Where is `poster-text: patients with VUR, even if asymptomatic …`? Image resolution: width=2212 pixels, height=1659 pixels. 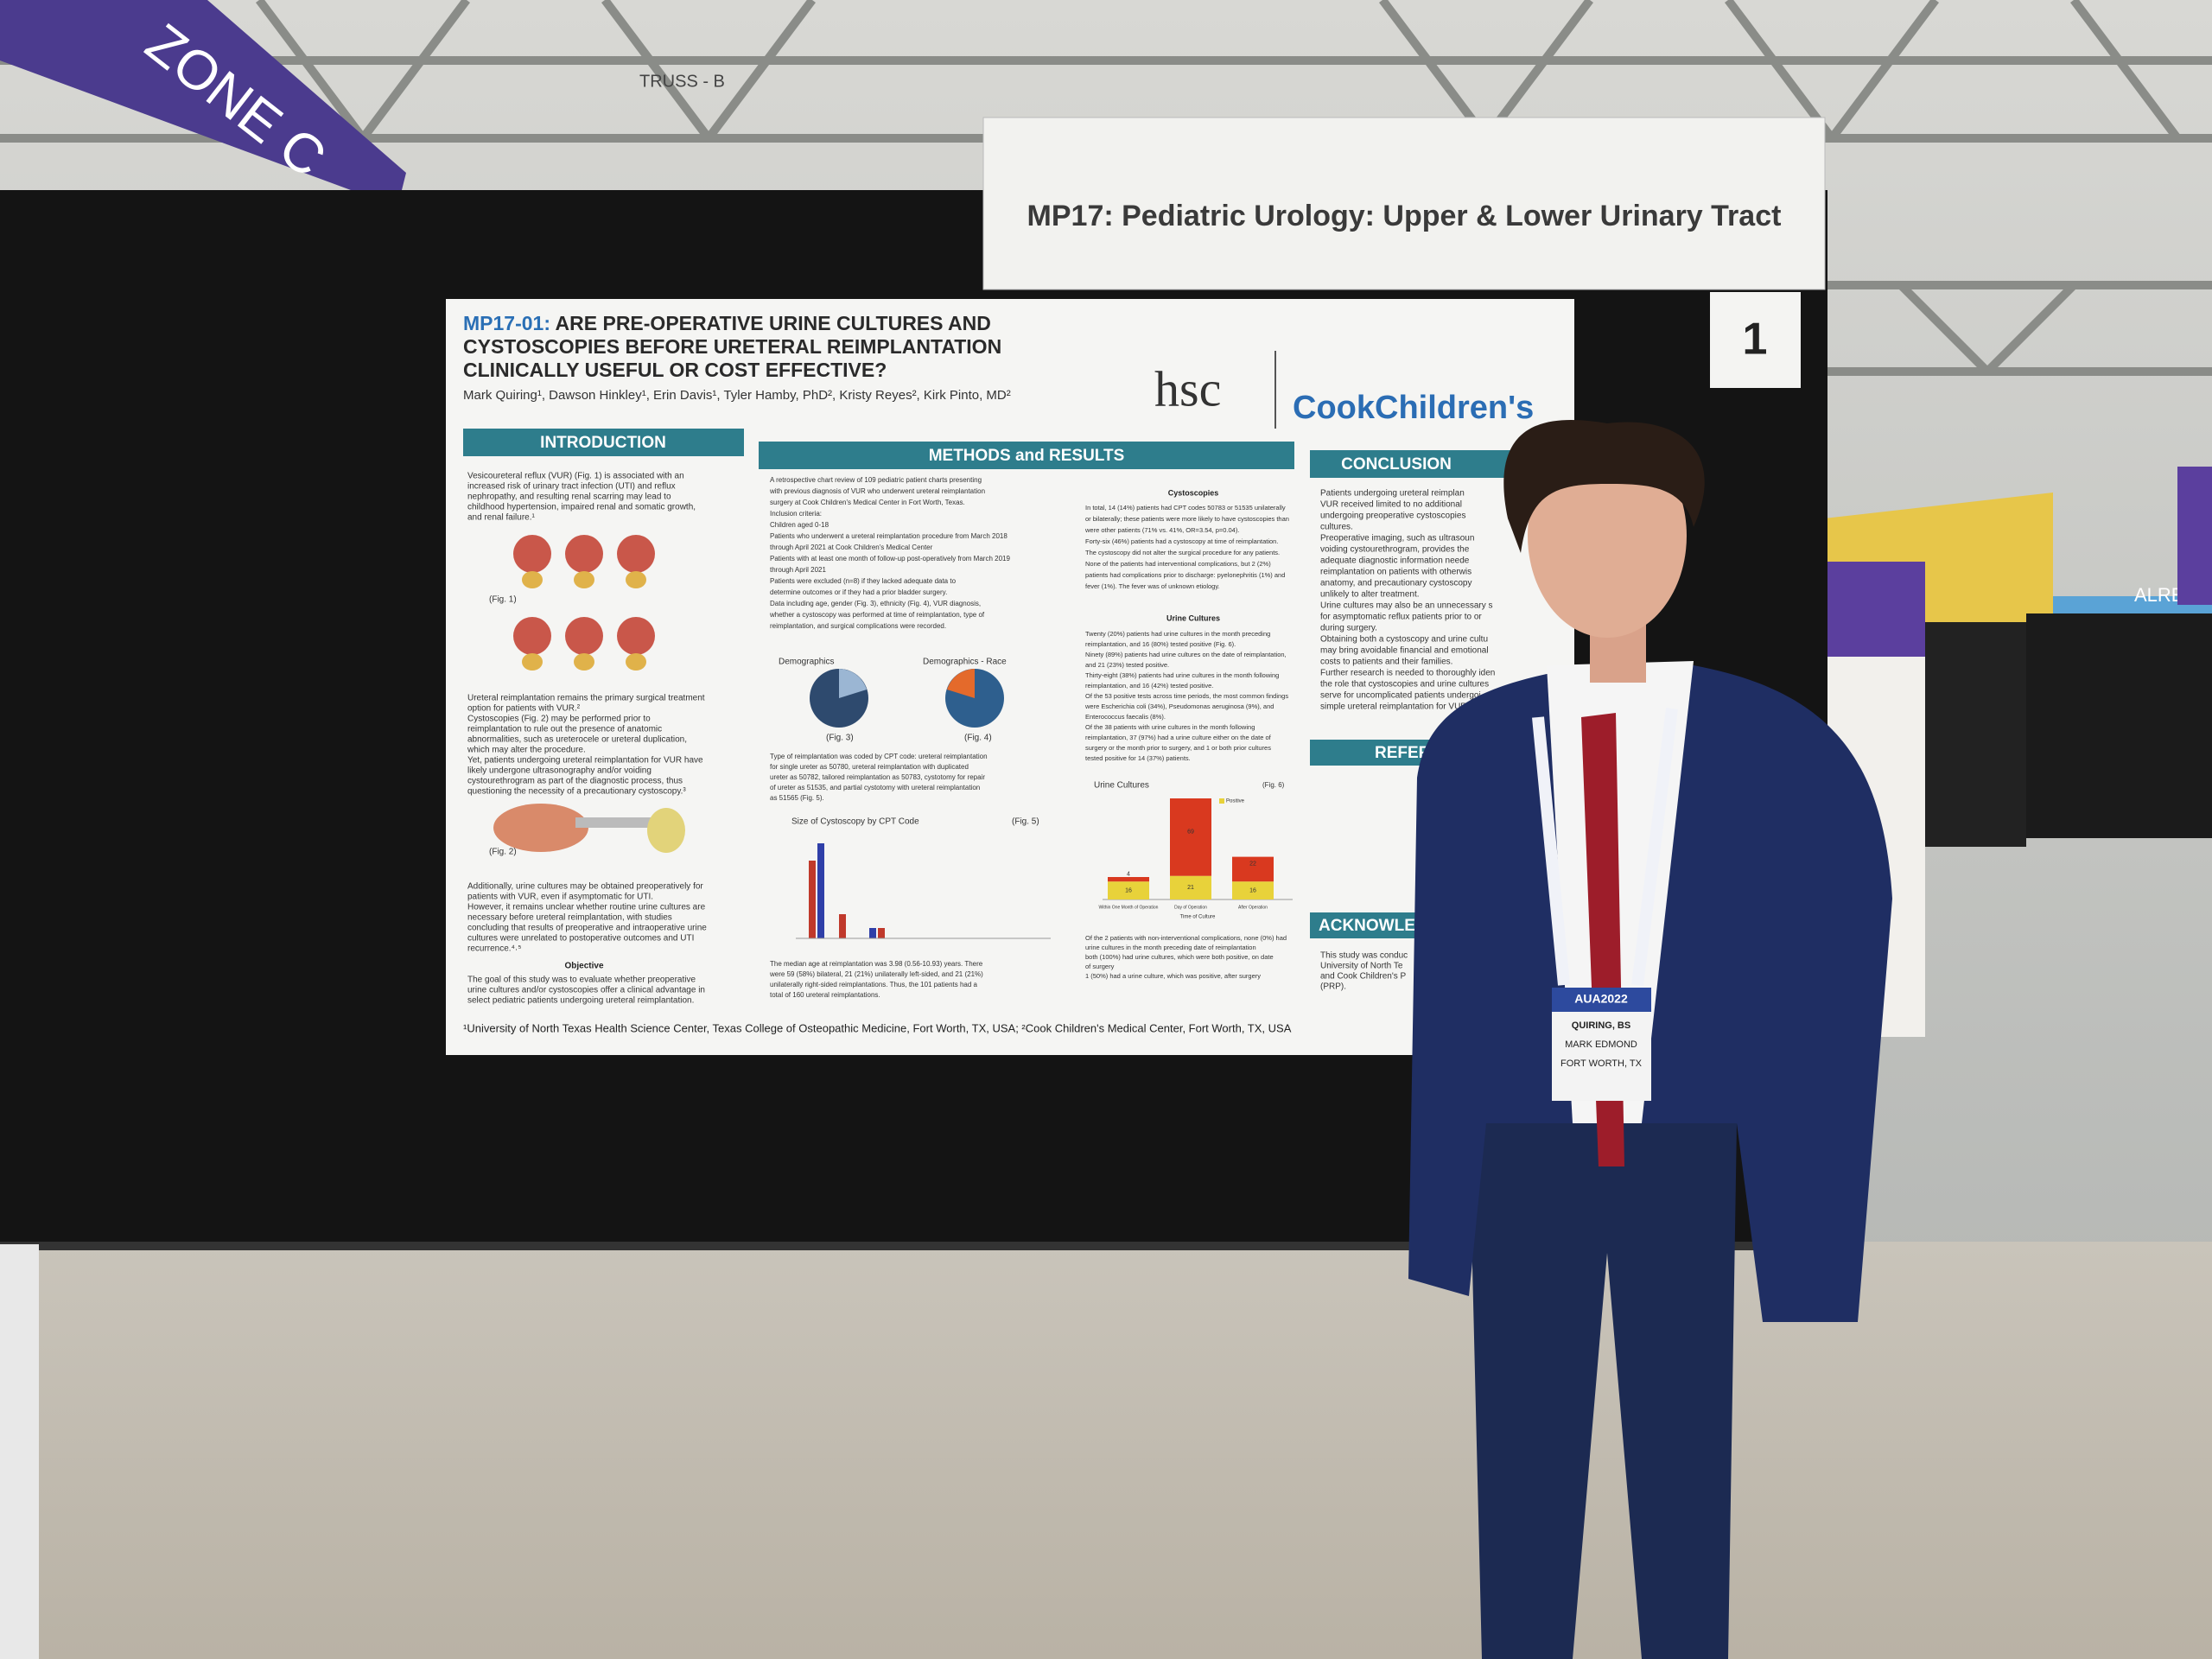 poster-text: patients with VUR, even if asymptomatic … is located at coordinates (560, 897).